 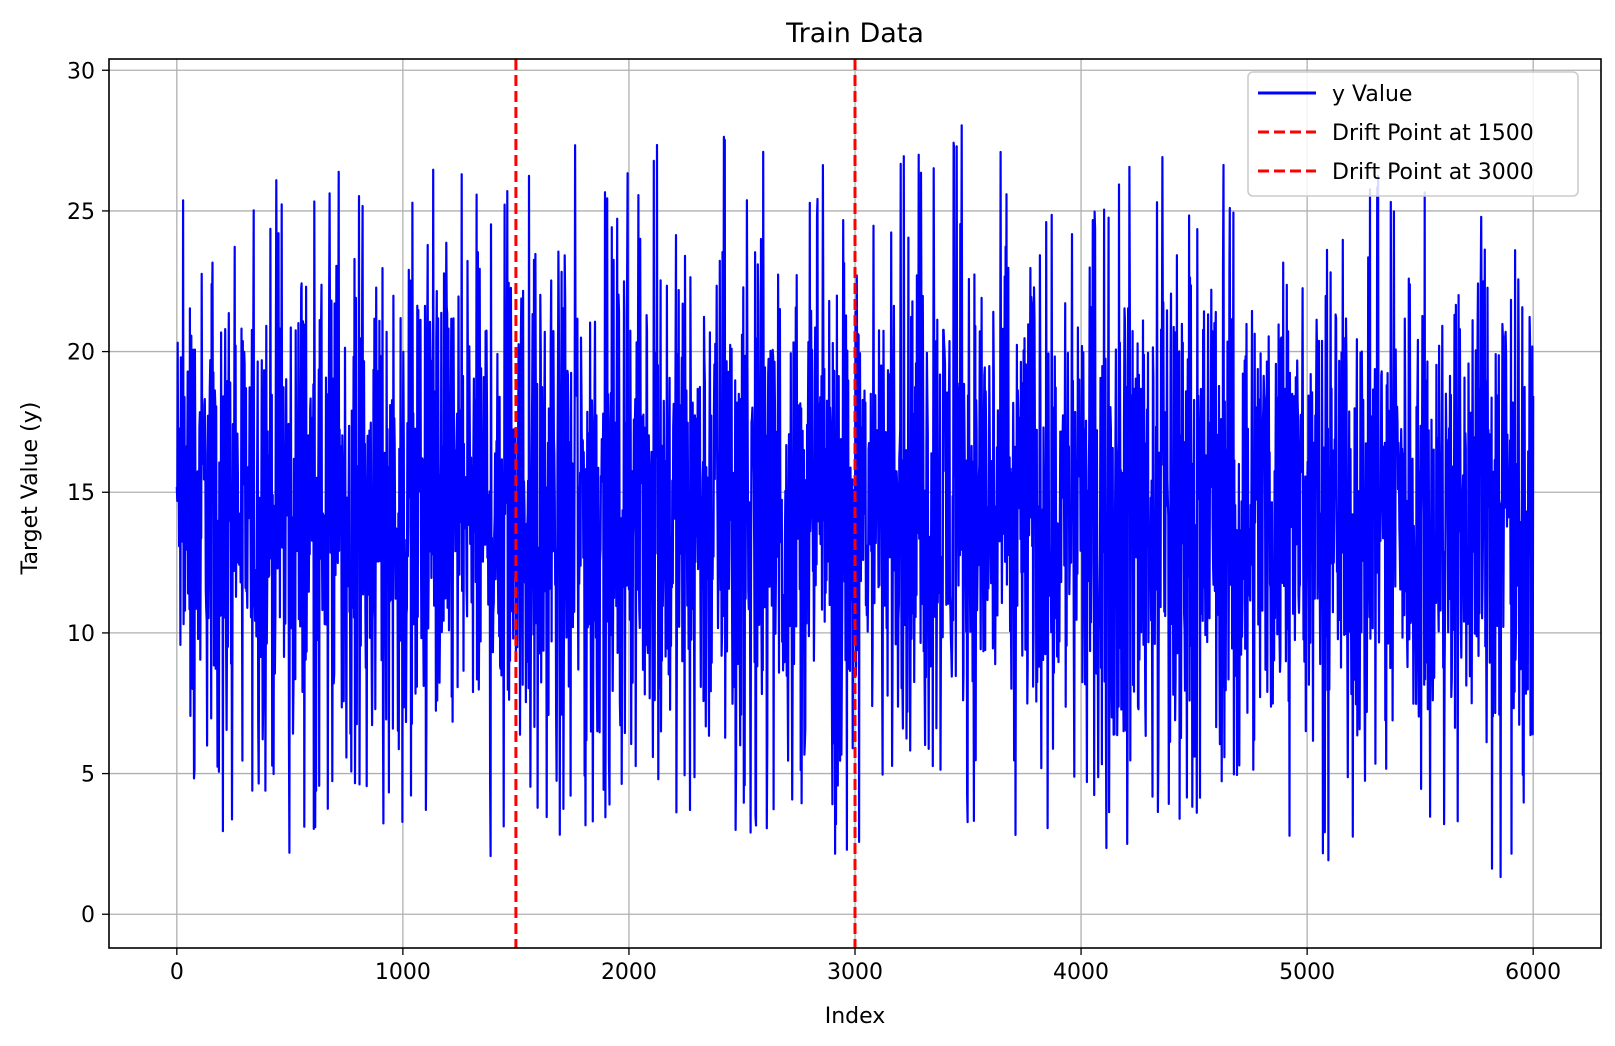 I want to click on y-tick-label: 30, so click(x=81, y=71).